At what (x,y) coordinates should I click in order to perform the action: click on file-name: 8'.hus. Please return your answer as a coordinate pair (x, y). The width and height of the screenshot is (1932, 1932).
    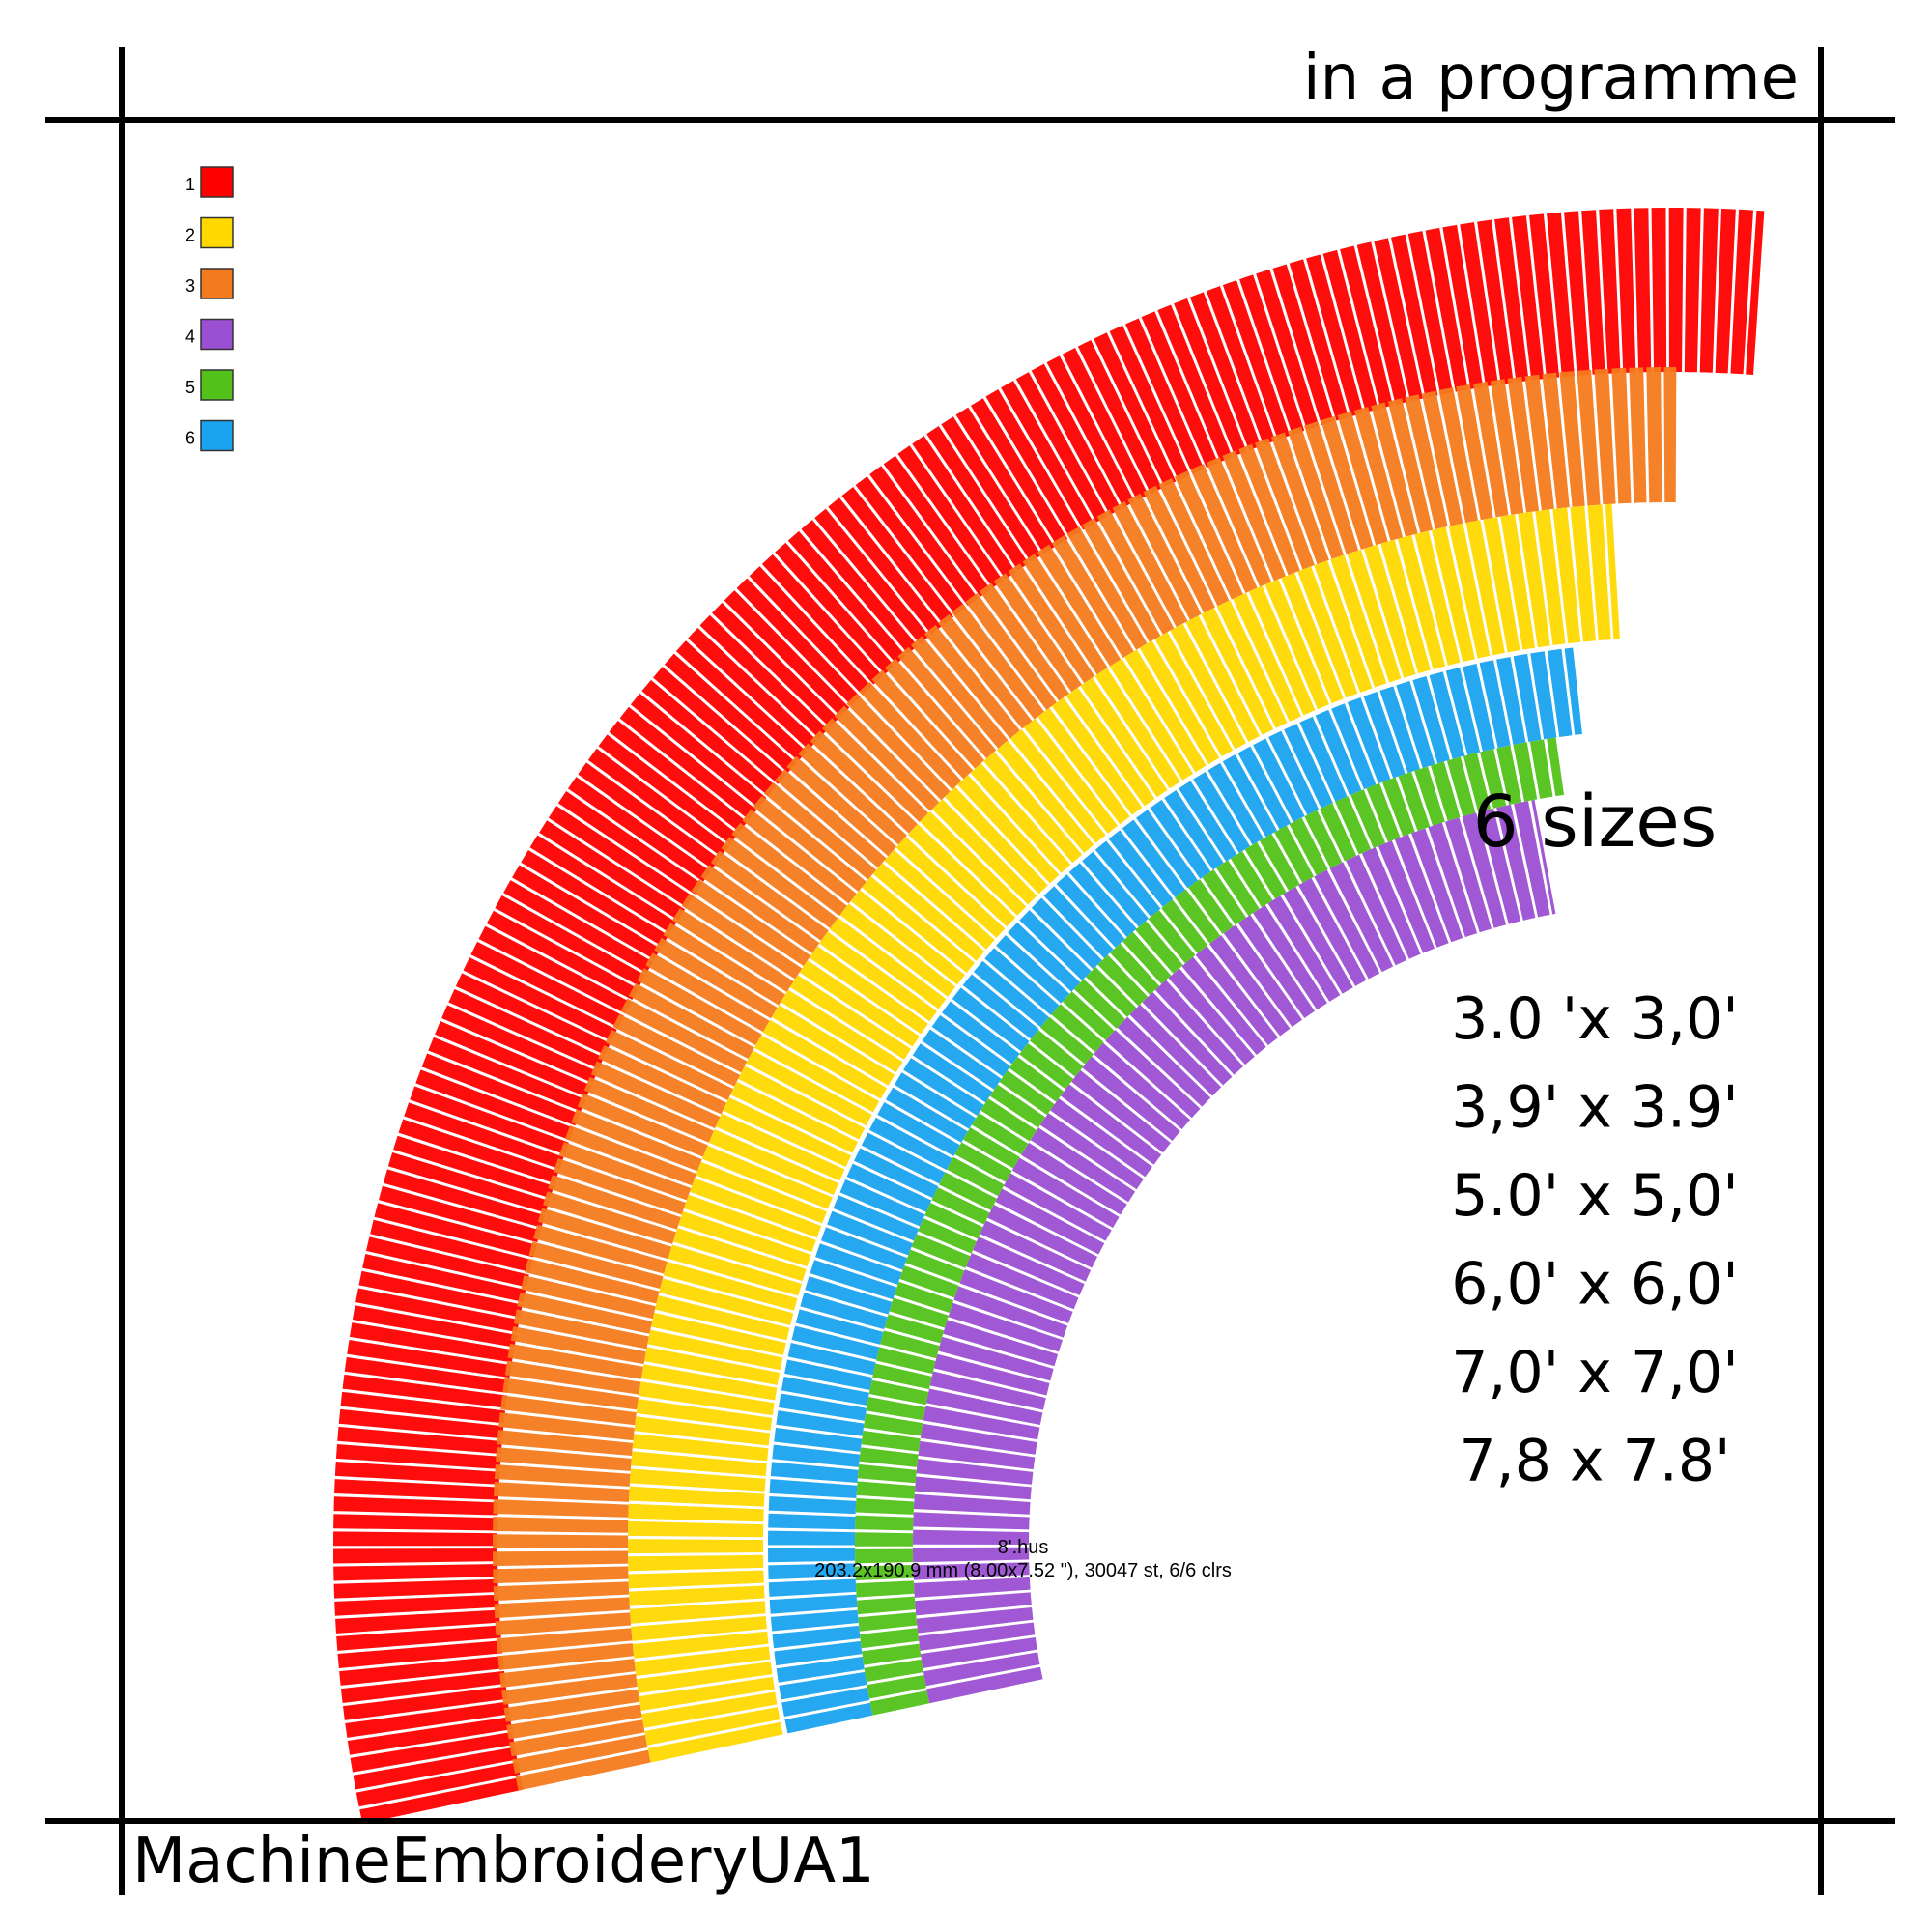
    Looking at the image, I should click on (1024, 1547).